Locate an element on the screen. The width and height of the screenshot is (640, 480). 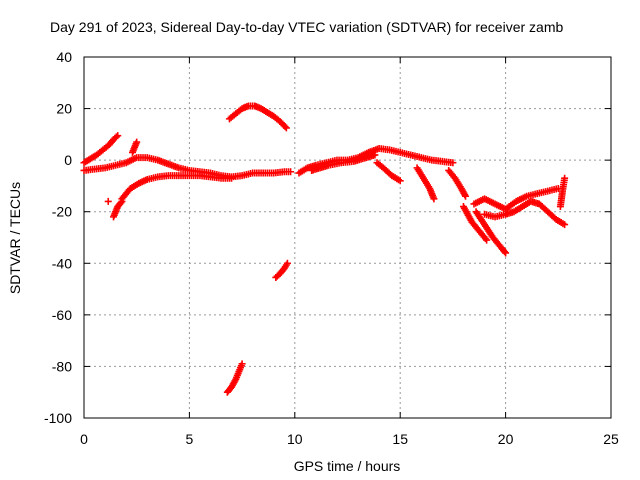
x-tick-label: 10 is located at coordinates (295, 439).